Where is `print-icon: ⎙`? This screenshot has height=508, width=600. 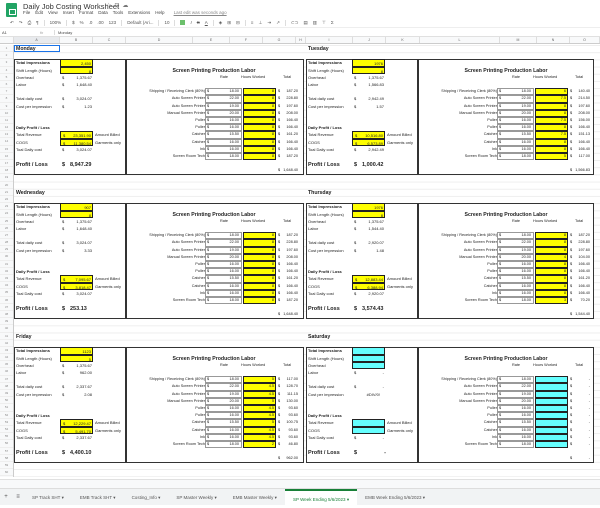
print-icon: ⎙ is located at coordinates (29, 22).